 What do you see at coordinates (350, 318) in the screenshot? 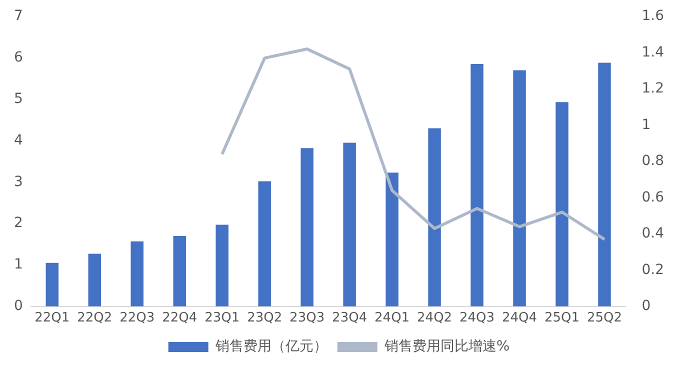
I see `x-tick-label: 23Q4` at bounding box center [350, 318].